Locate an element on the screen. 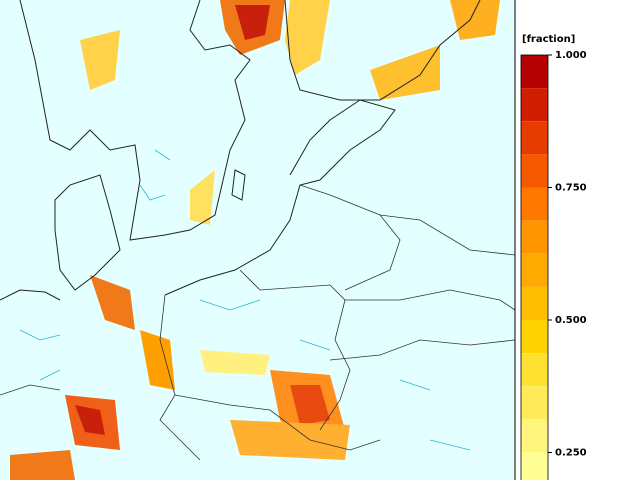 This screenshot has width=640, height=480. colorbar: [fraction] 1.000 0.750 0.500 0.250 is located at coordinates (553, 257).